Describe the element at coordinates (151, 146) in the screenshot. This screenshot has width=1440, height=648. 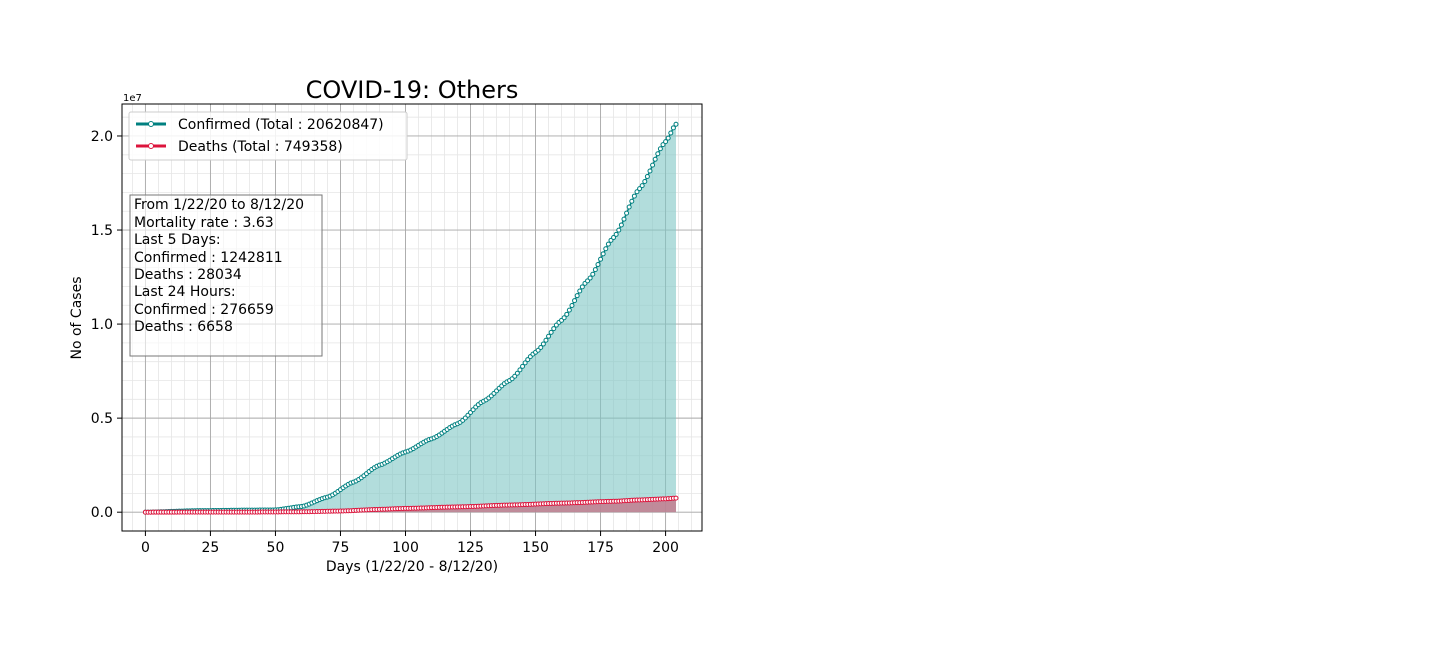
I see `legend-deaths-marker` at that location.